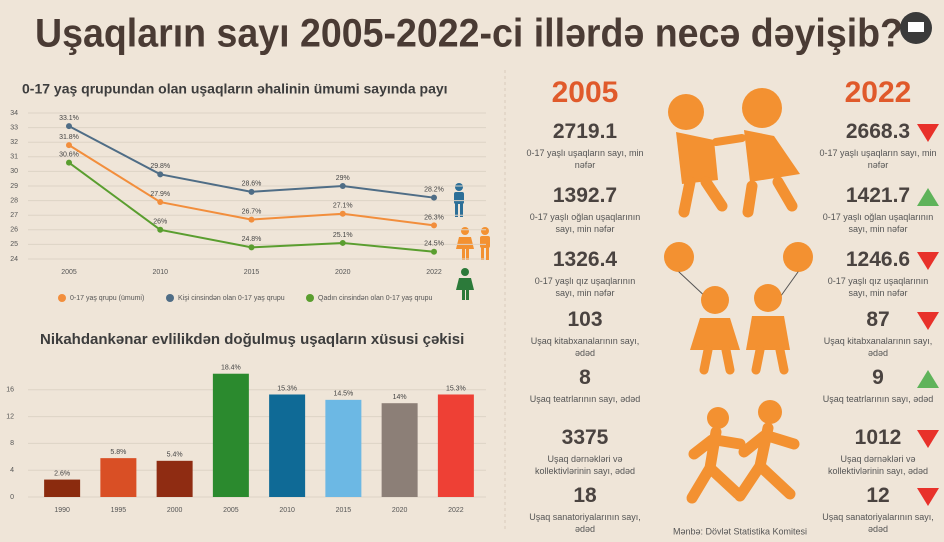  What do you see at coordinates (14, 171) in the screenshot?
I see `y-tick-label: 30` at bounding box center [14, 171].